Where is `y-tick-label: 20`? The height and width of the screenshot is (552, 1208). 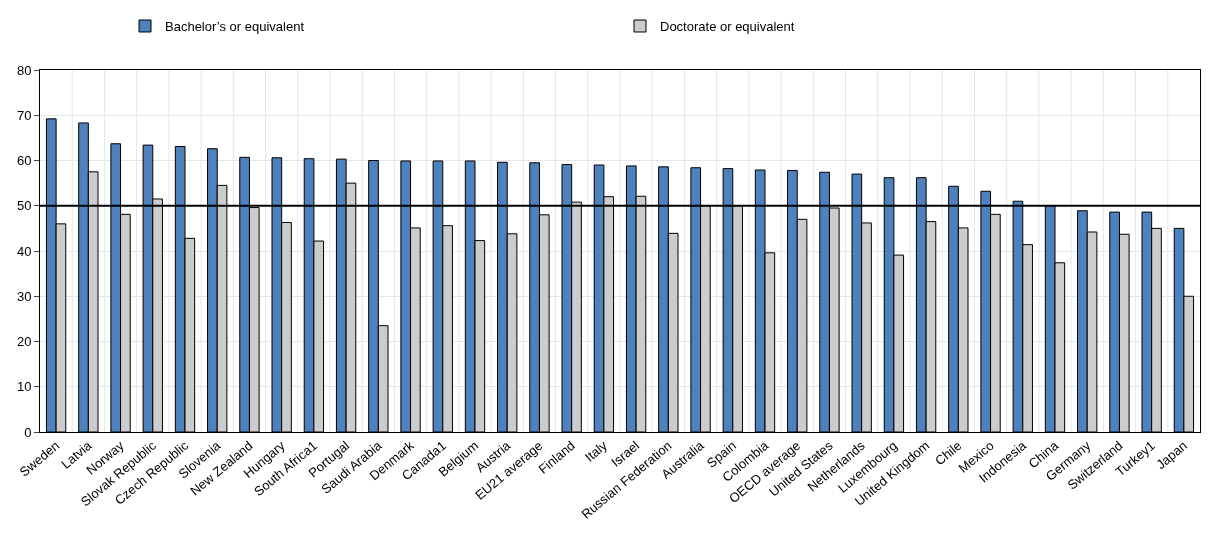
y-tick-label: 20 is located at coordinates (24, 342).